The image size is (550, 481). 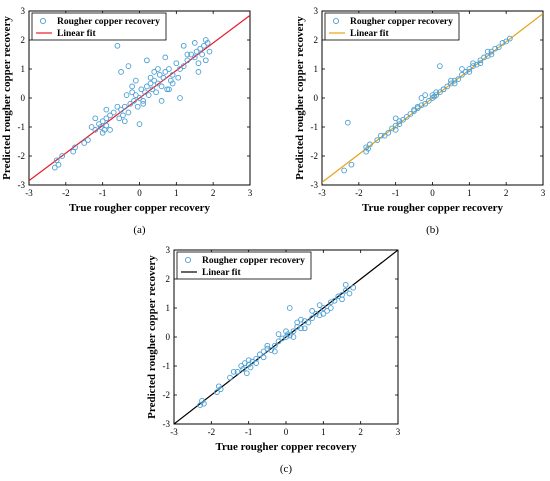 What do you see at coordinates (139, 230) in the screenshot?
I see `panel-label: (a)` at bounding box center [139, 230].